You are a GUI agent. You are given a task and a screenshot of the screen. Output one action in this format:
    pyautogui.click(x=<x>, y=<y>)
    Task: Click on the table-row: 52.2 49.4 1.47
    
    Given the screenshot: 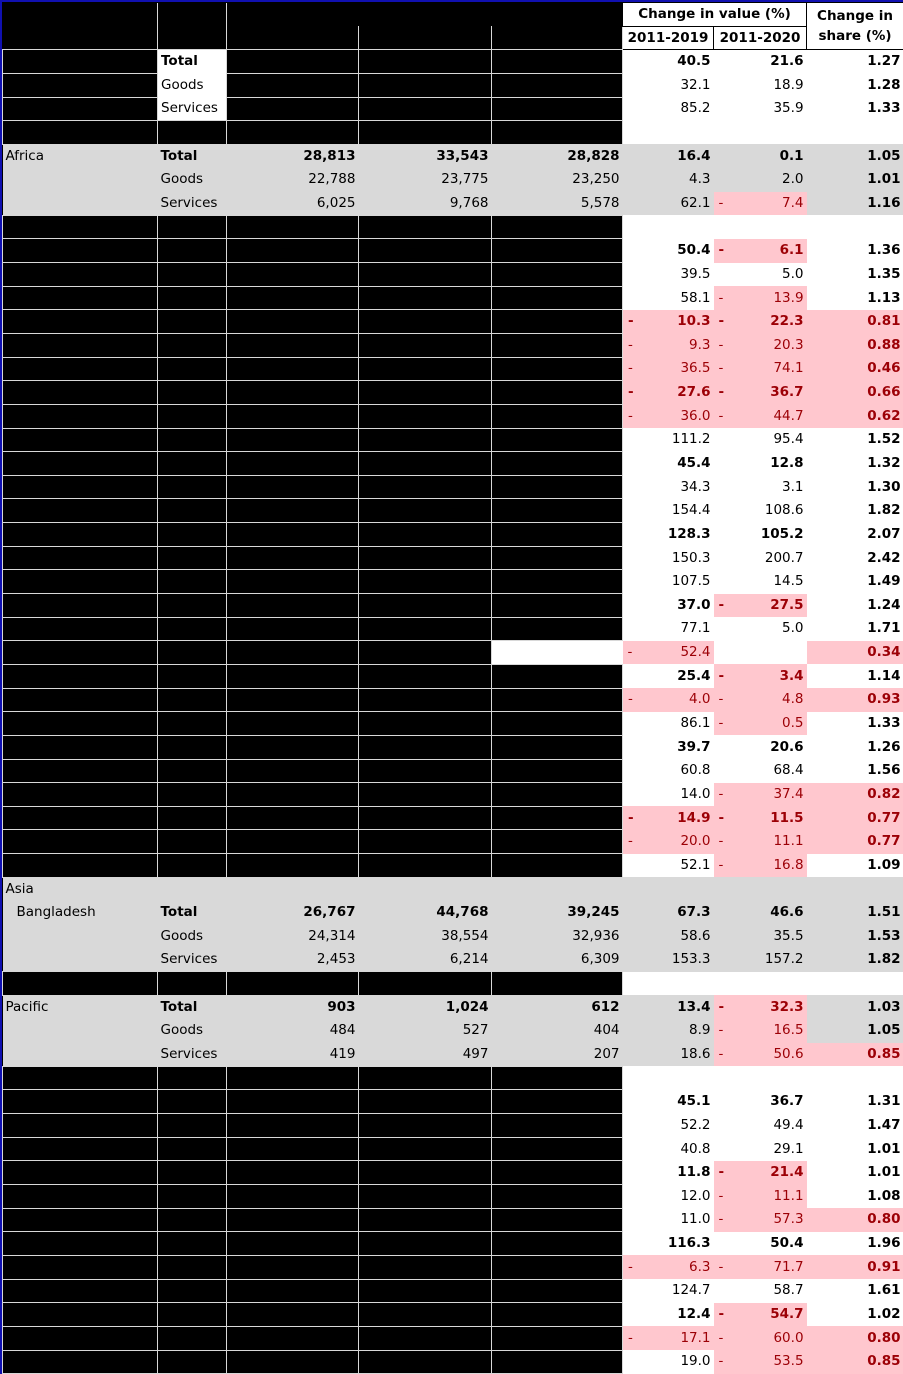 What is the action you would take?
    pyautogui.click(x=452, y=1125)
    